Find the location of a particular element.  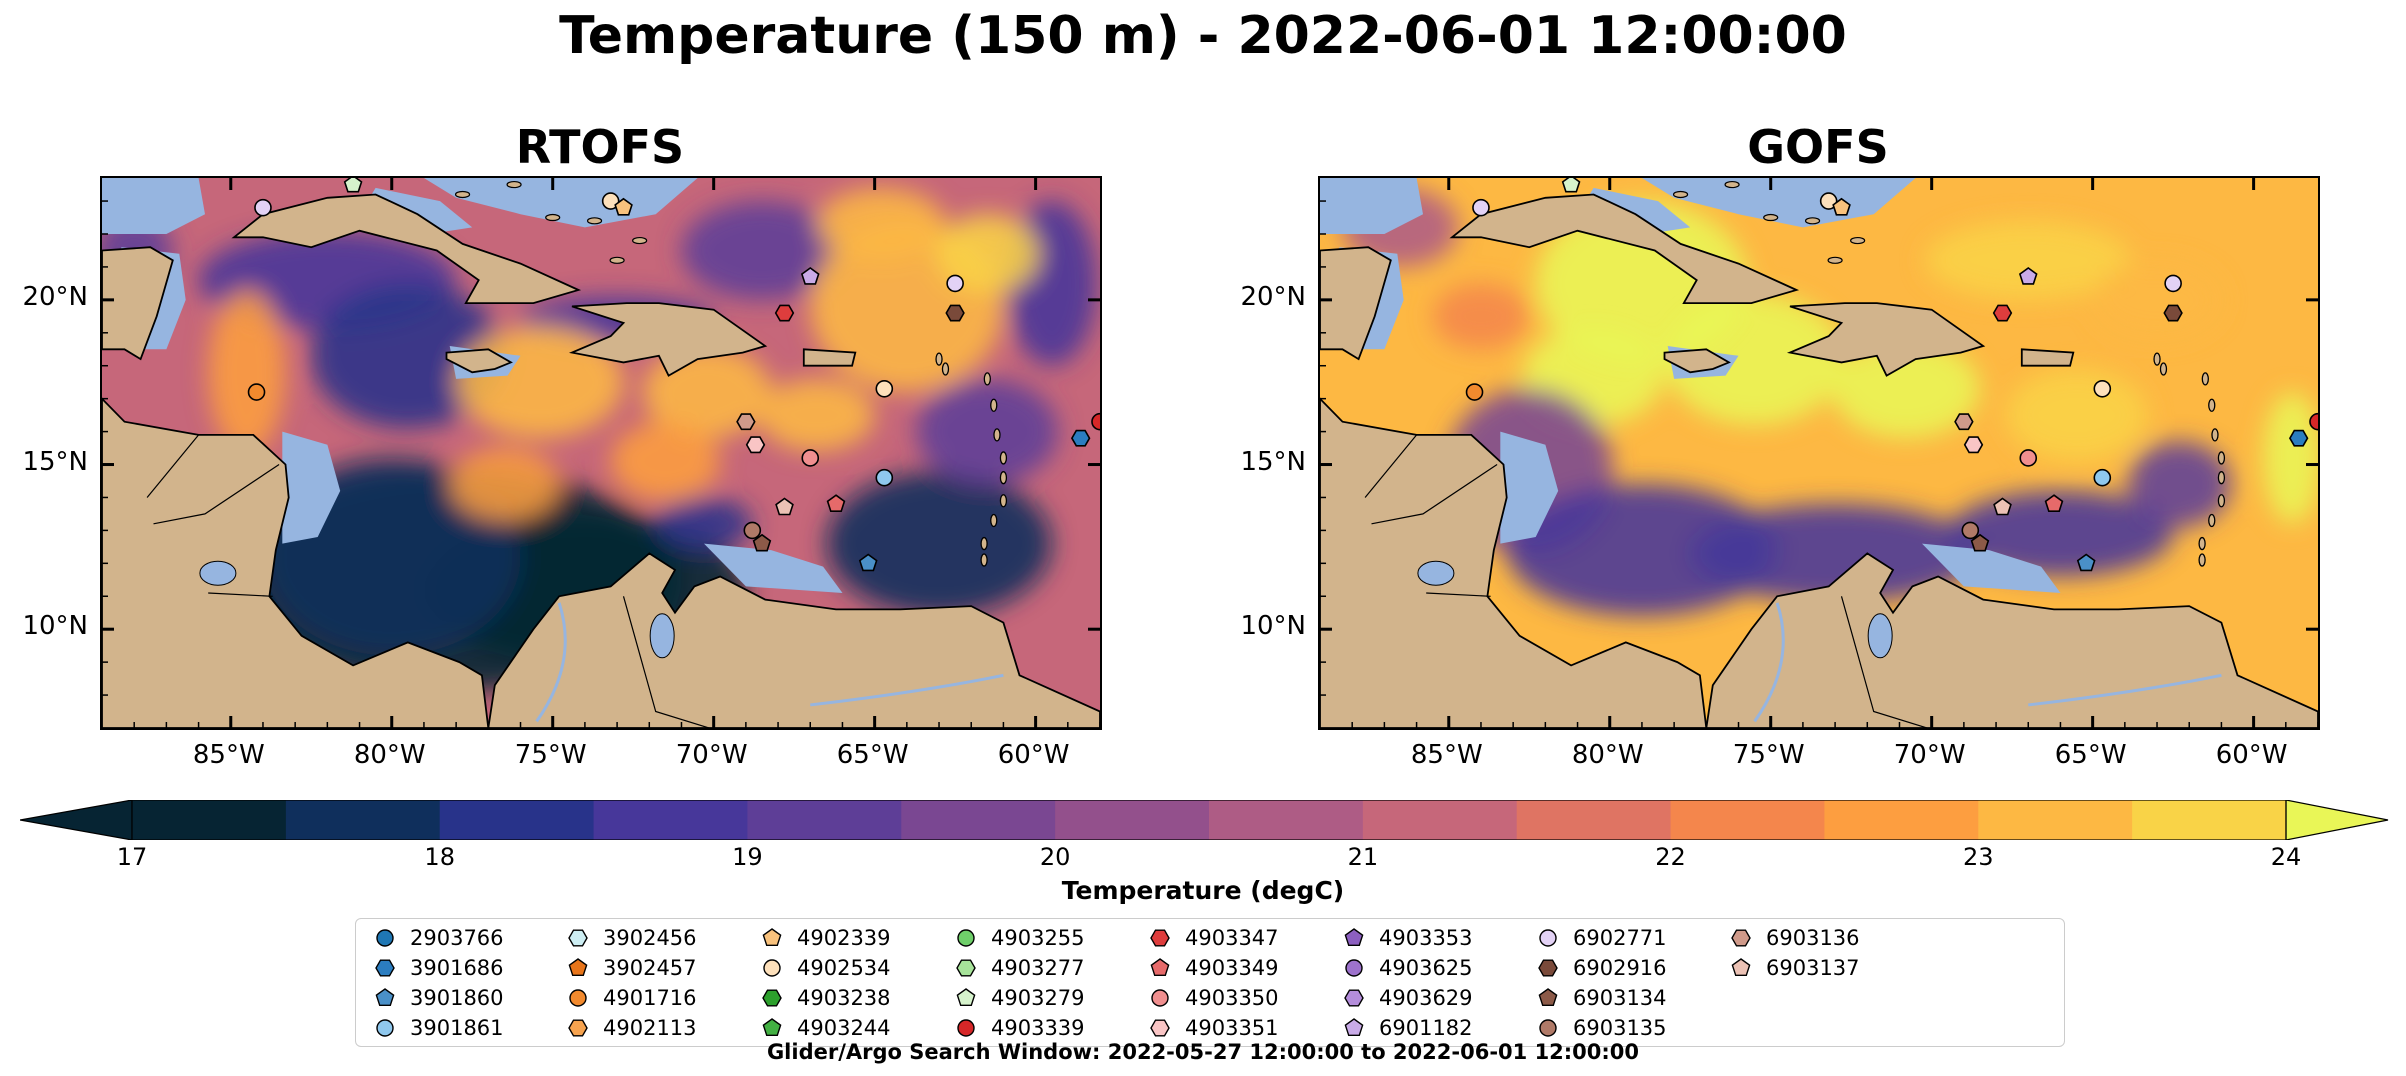

colorbar-tick-label: 22 is located at coordinates (1670, 857).